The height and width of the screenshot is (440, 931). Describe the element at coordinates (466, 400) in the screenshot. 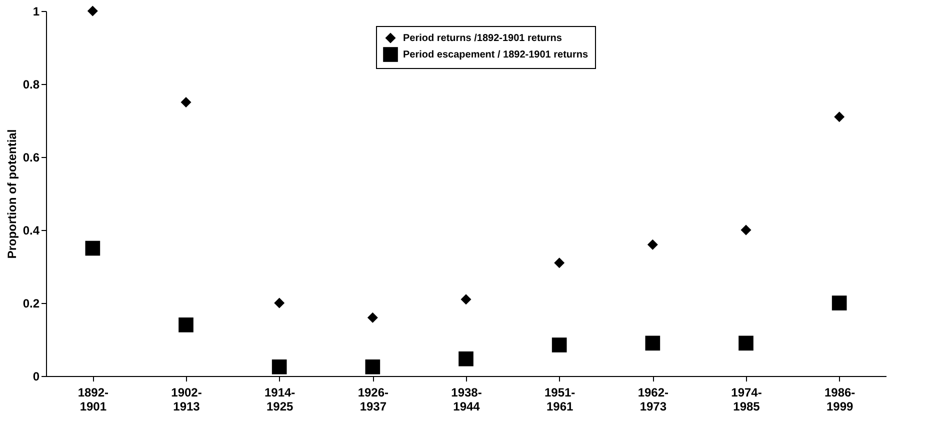

I see `x-tick-label: 1938-1944` at that location.